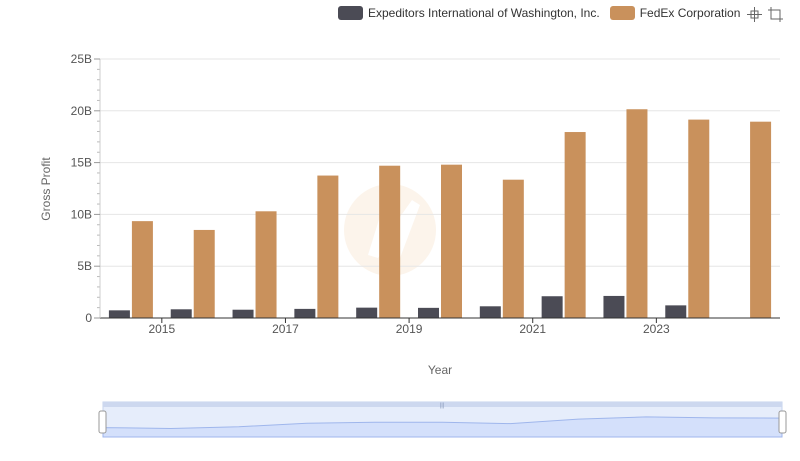 The height and width of the screenshot is (461, 800). I want to click on y-tick-label: 10B, so click(81, 214).